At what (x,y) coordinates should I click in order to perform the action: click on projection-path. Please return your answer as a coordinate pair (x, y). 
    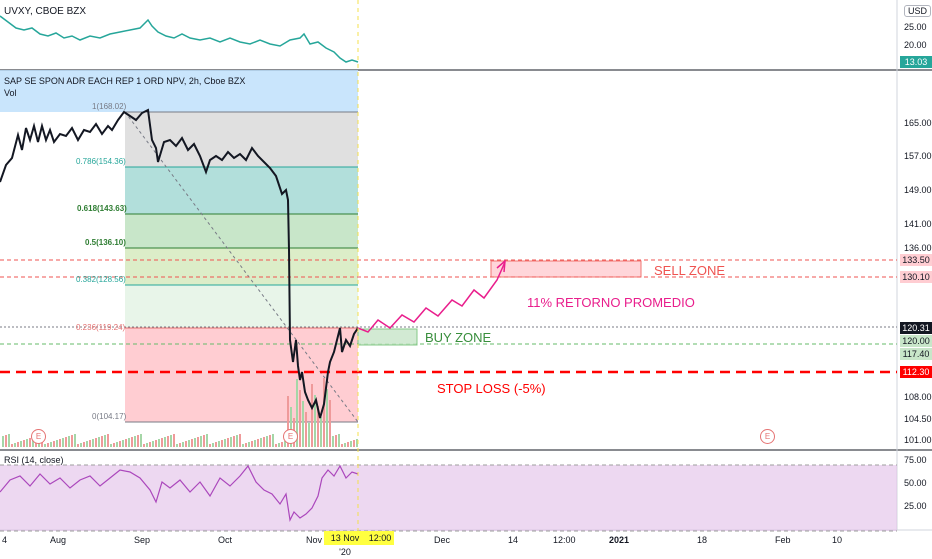
    Looking at the image, I should click on (431, 297).